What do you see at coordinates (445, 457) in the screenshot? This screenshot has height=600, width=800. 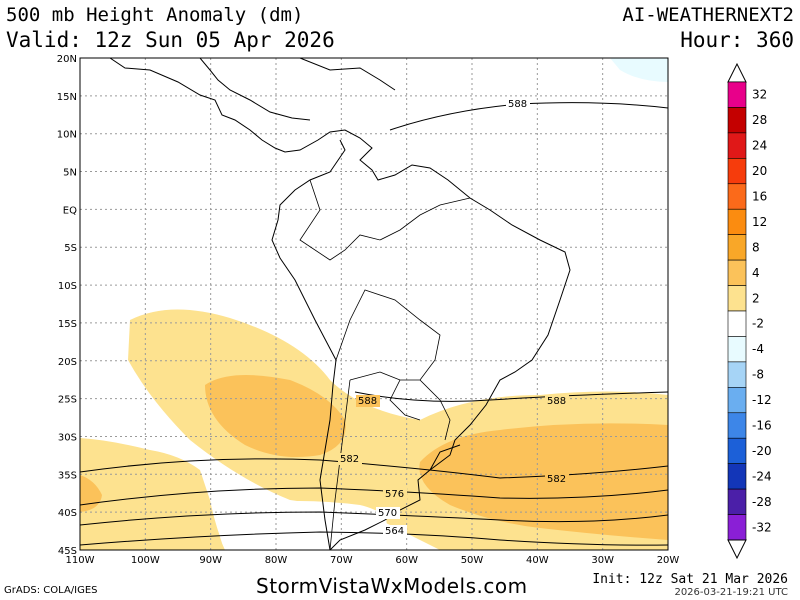 I see `rio-de-la-plata` at bounding box center [445, 457].